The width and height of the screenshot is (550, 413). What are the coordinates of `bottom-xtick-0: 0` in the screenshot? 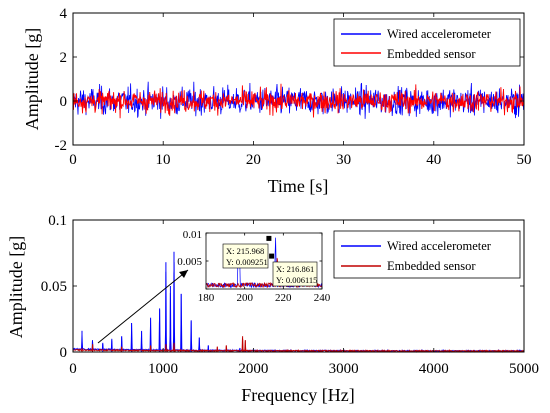 It's located at (73, 369).